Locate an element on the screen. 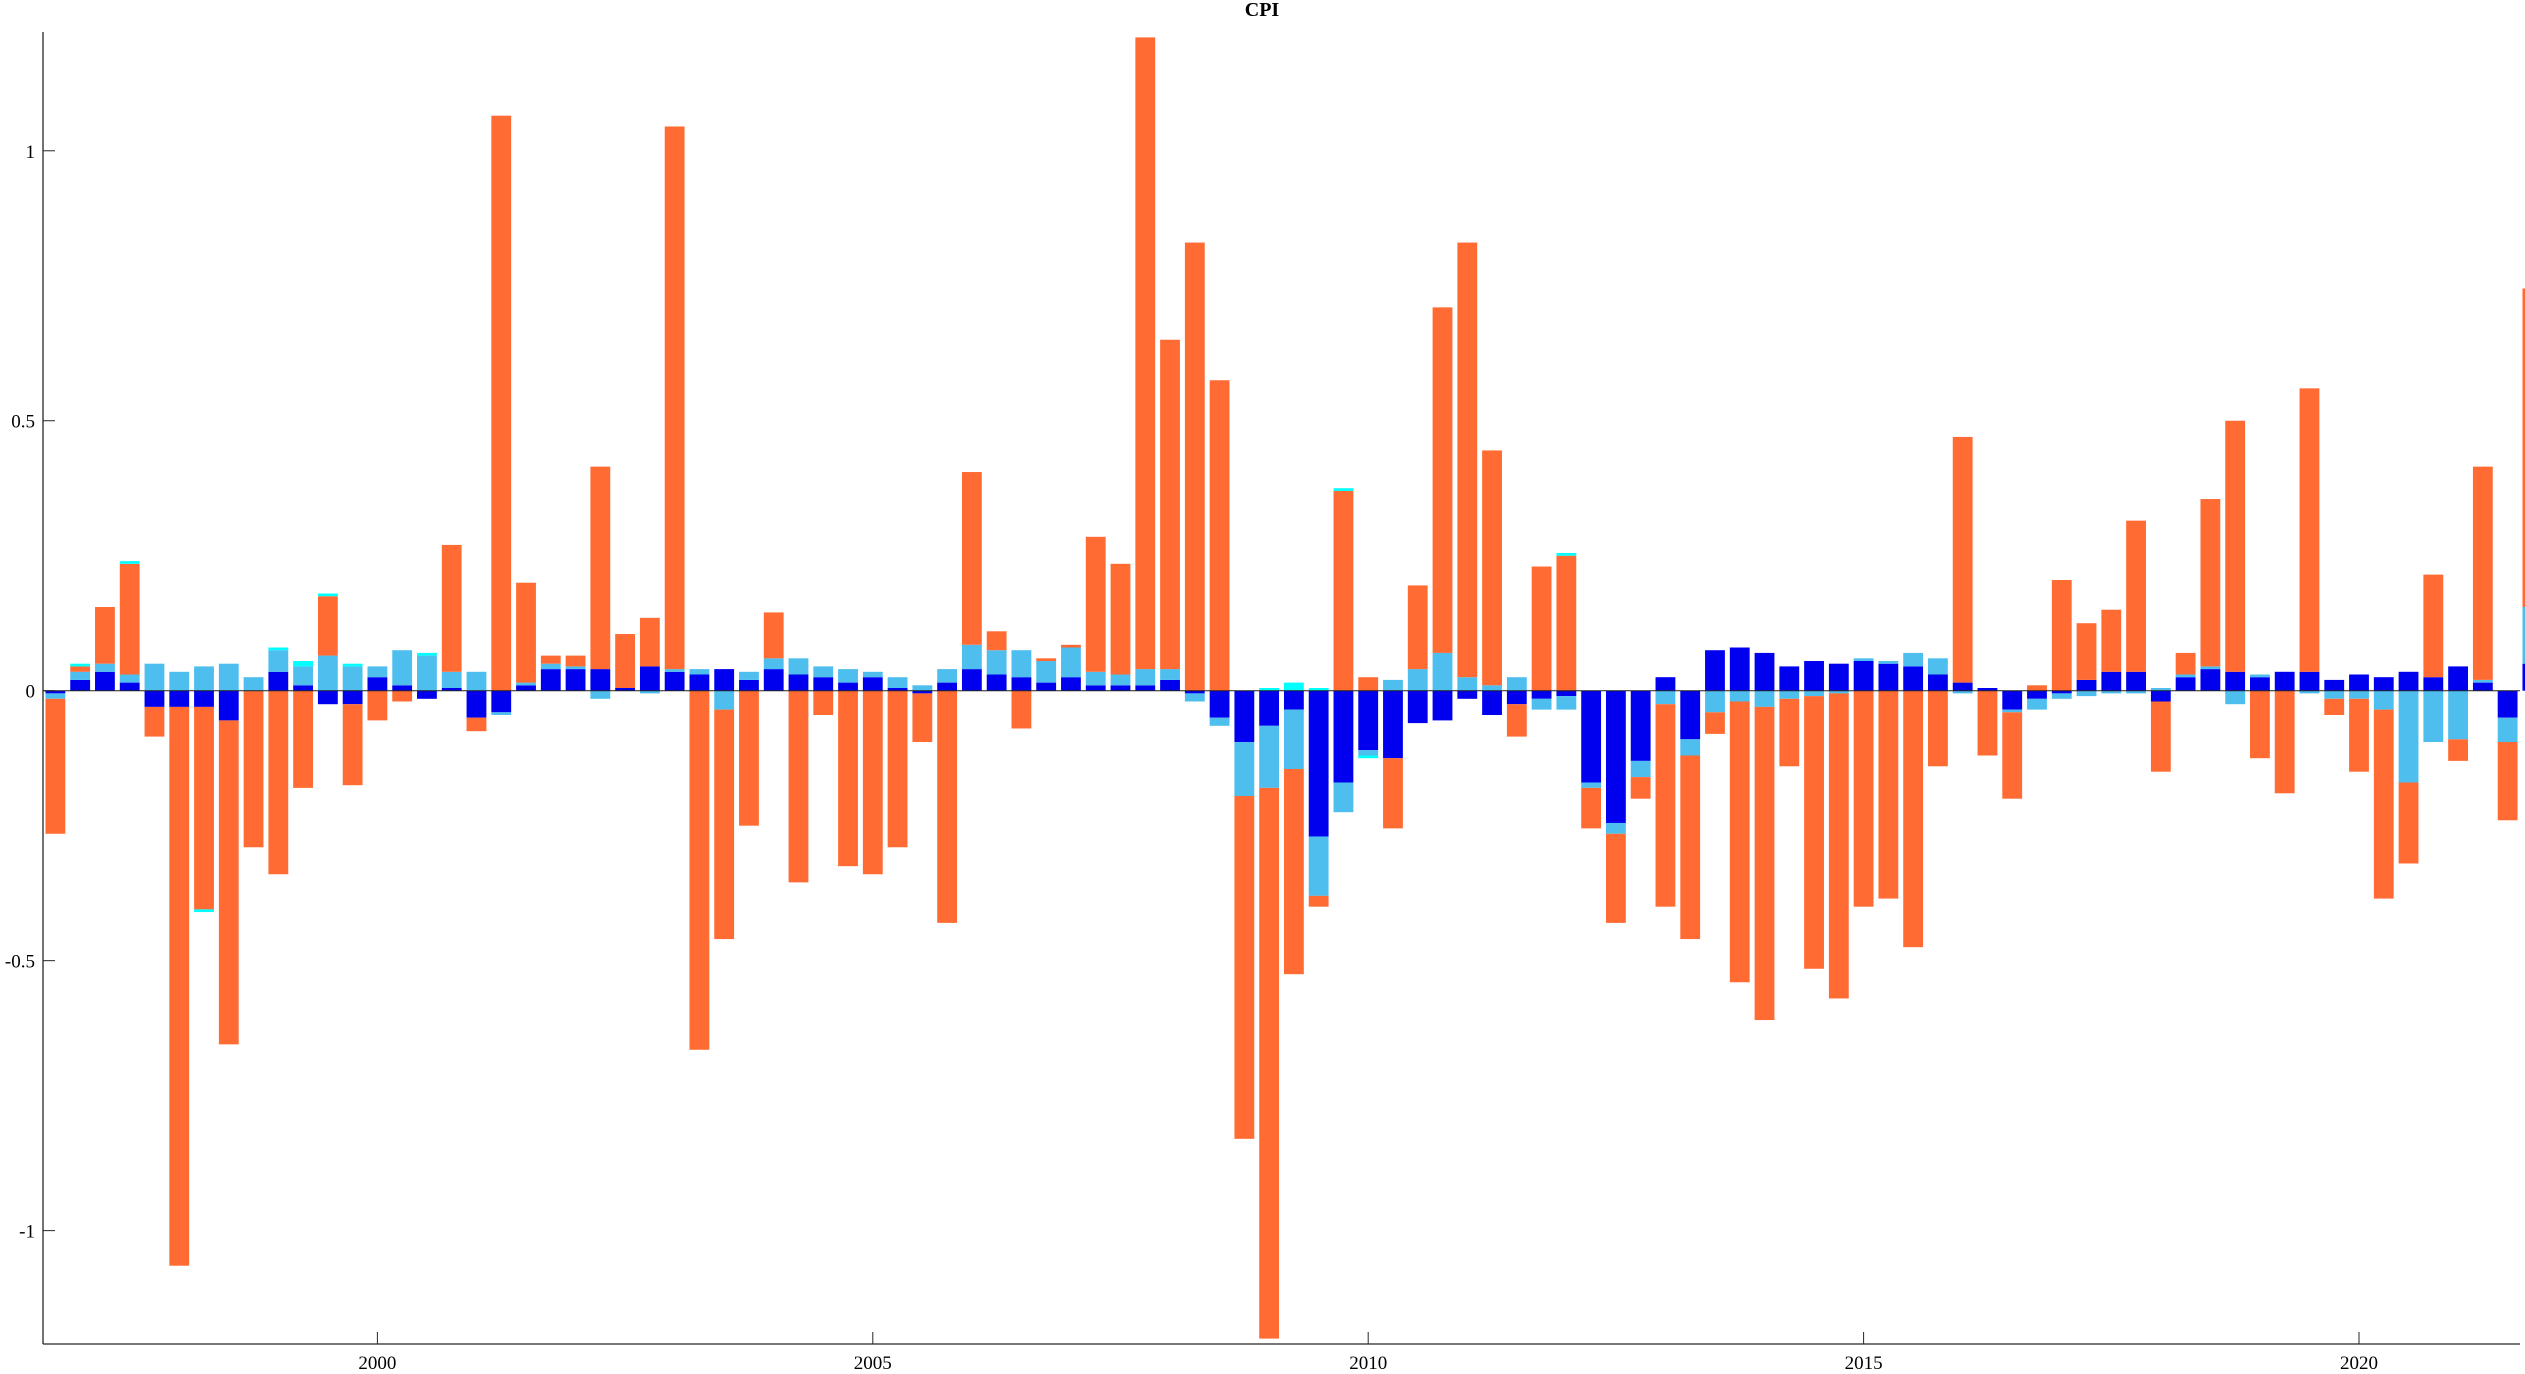  x-tick-label: 2000 is located at coordinates (377, 1363).